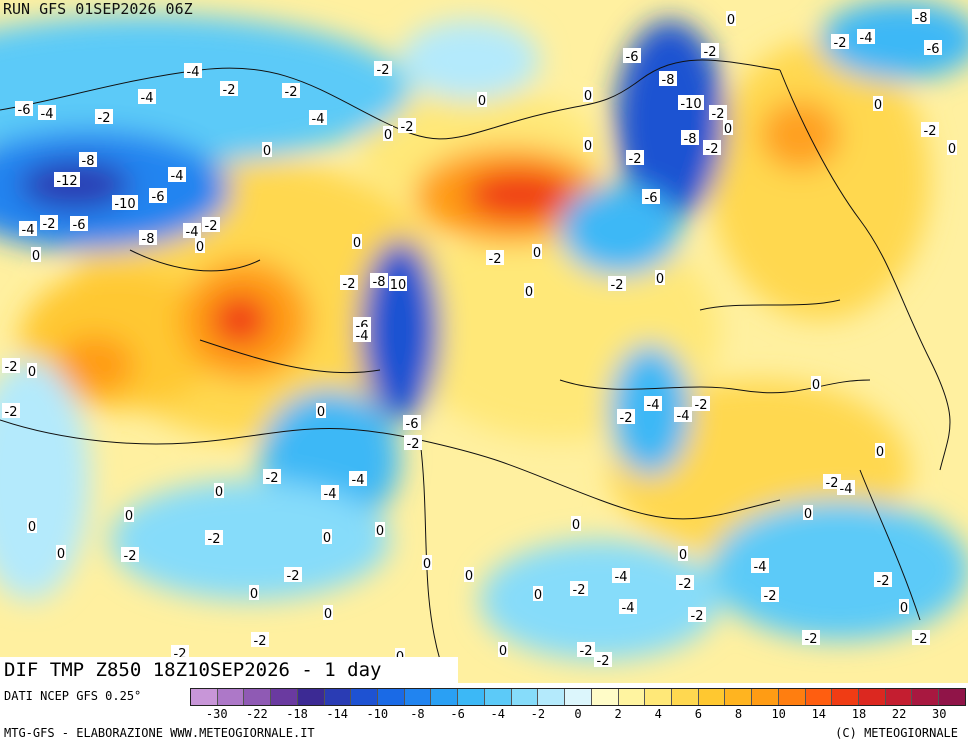 The image size is (968, 745). I want to click on svg-text: -10, so click(690, 104).